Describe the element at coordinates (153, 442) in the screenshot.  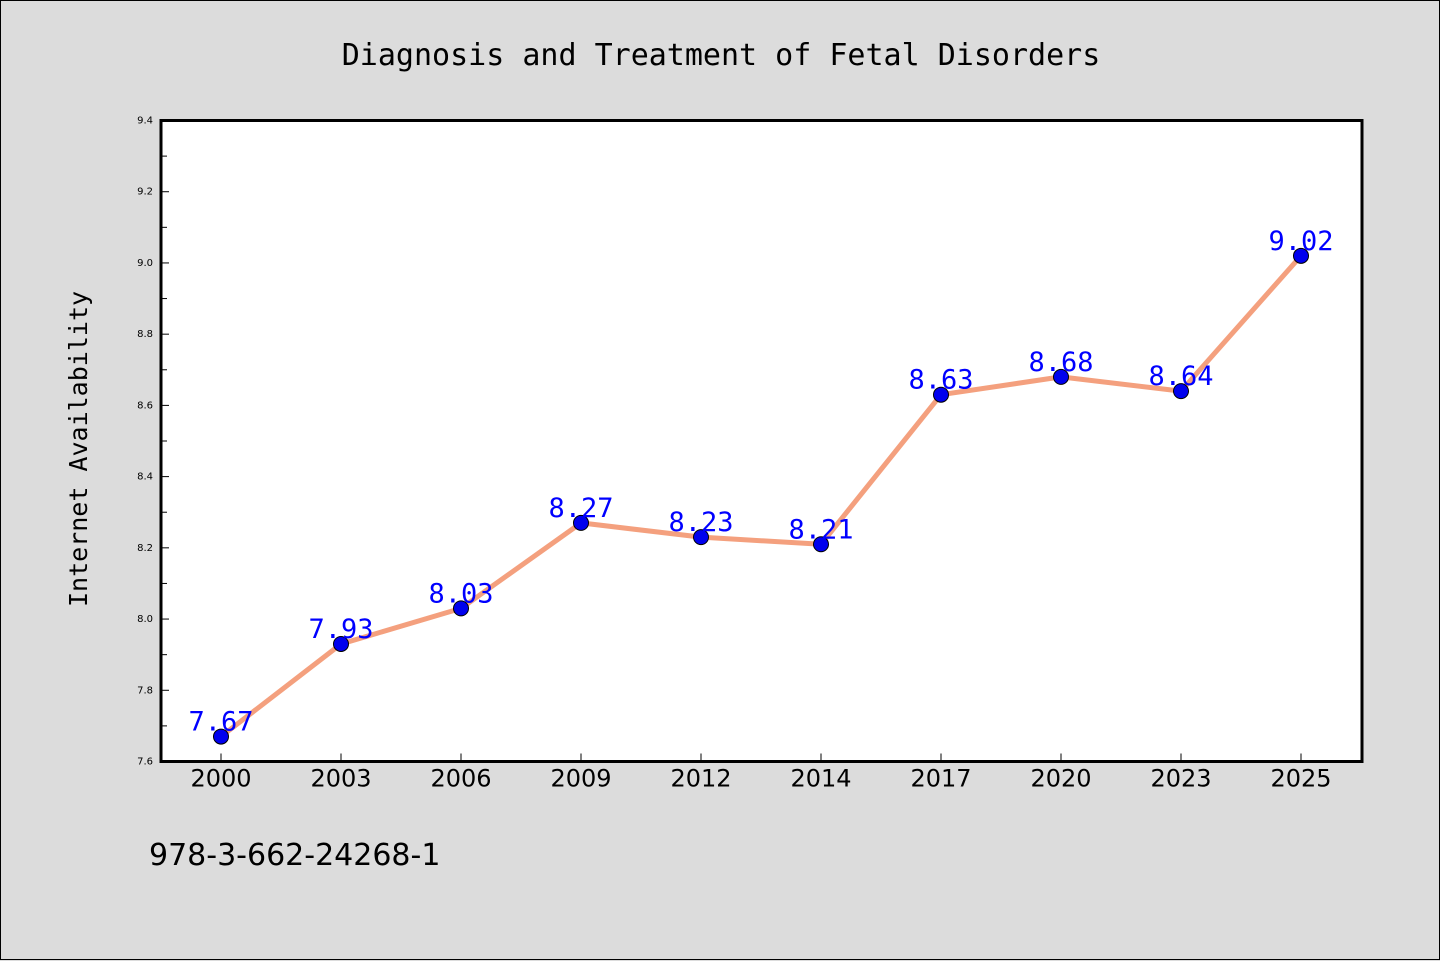
I see `y-axis: 7.6 7.8 8.0 8.2 8.4 8.6 8.8 9.0 9.2 9.4` at that location.